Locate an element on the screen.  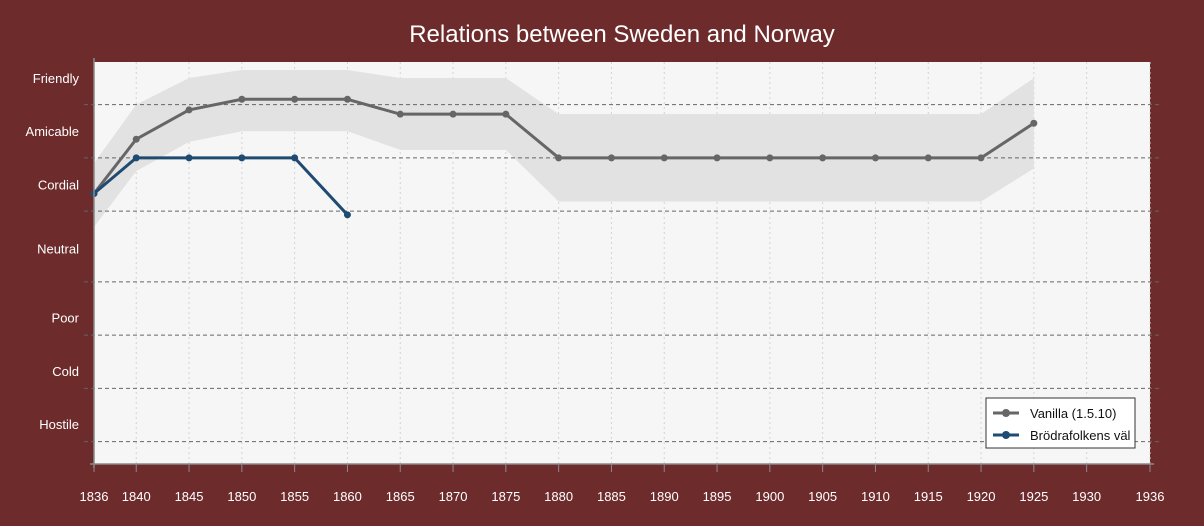
x-label-1875: 1875 is located at coordinates (505, 496).